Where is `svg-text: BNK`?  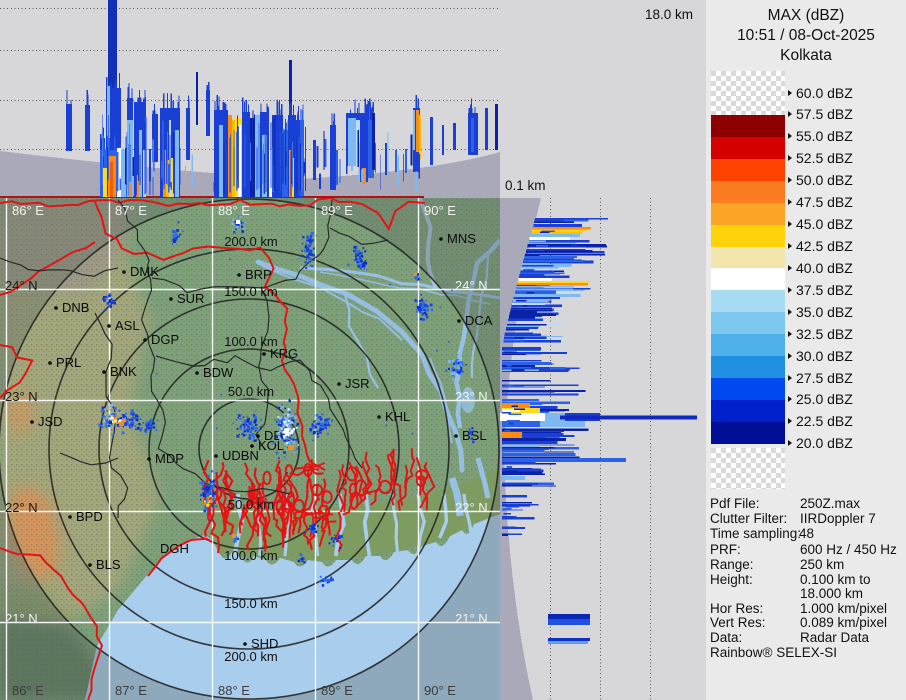 svg-text: BNK is located at coordinates (123, 371).